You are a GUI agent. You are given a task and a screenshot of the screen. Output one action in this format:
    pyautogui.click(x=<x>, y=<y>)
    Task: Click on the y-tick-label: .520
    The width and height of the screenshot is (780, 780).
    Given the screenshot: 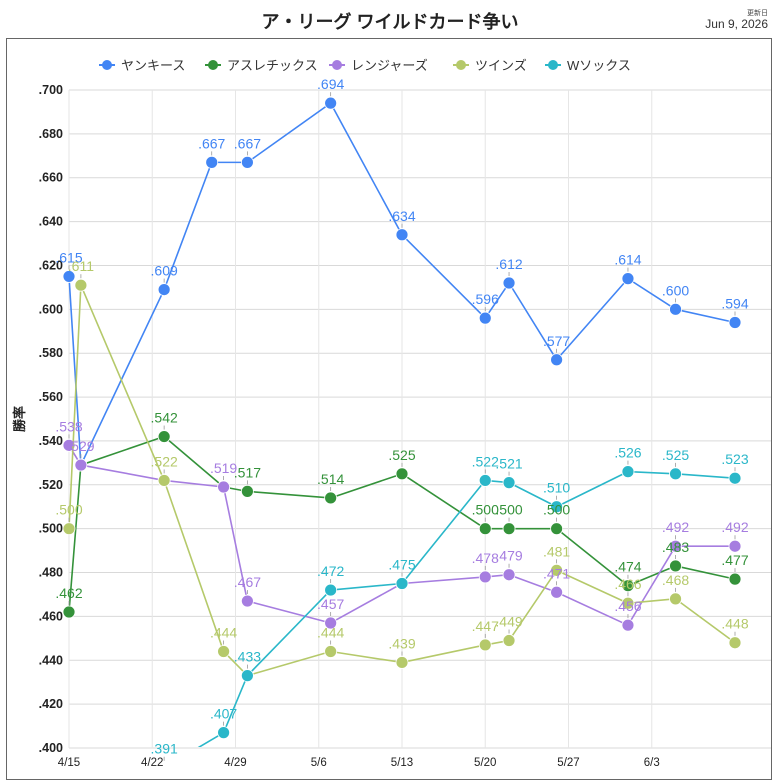 What is the action you would take?
    pyautogui.click(x=51, y=485)
    